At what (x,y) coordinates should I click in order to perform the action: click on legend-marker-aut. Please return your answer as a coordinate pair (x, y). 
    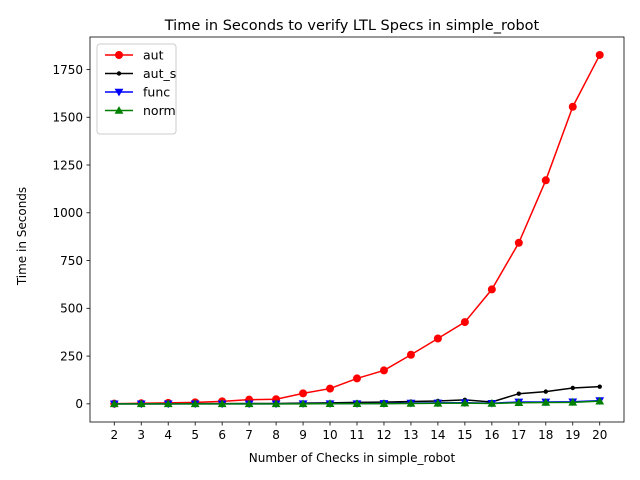
    Looking at the image, I should click on (119, 55).